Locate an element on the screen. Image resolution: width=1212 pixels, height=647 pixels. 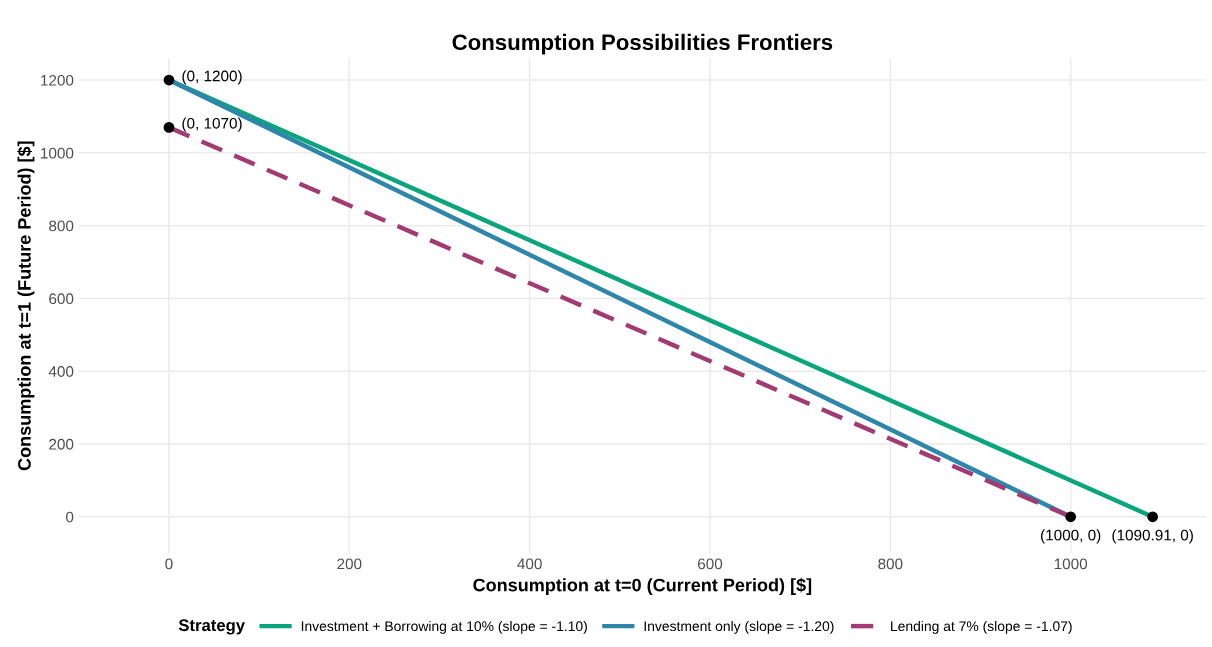
x-tick-label: 800 is located at coordinates (890, 564).